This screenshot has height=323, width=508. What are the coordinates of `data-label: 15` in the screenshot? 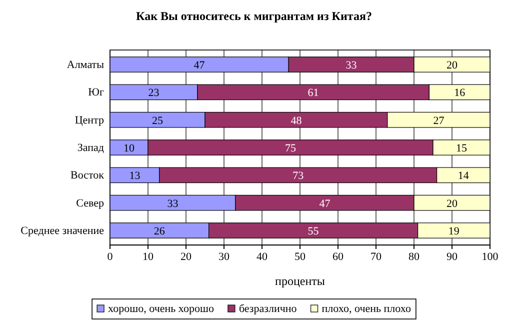 It's located at (462, 148).